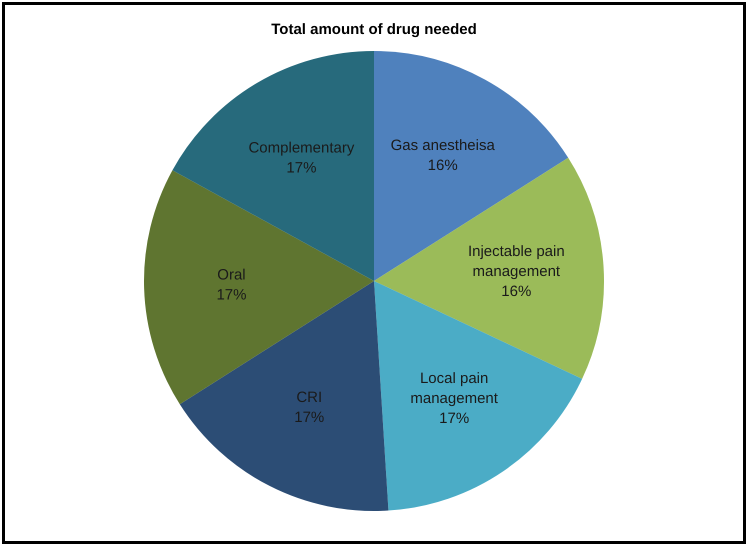  I want to click on slice-label: Local pain management, so click(454, 389).